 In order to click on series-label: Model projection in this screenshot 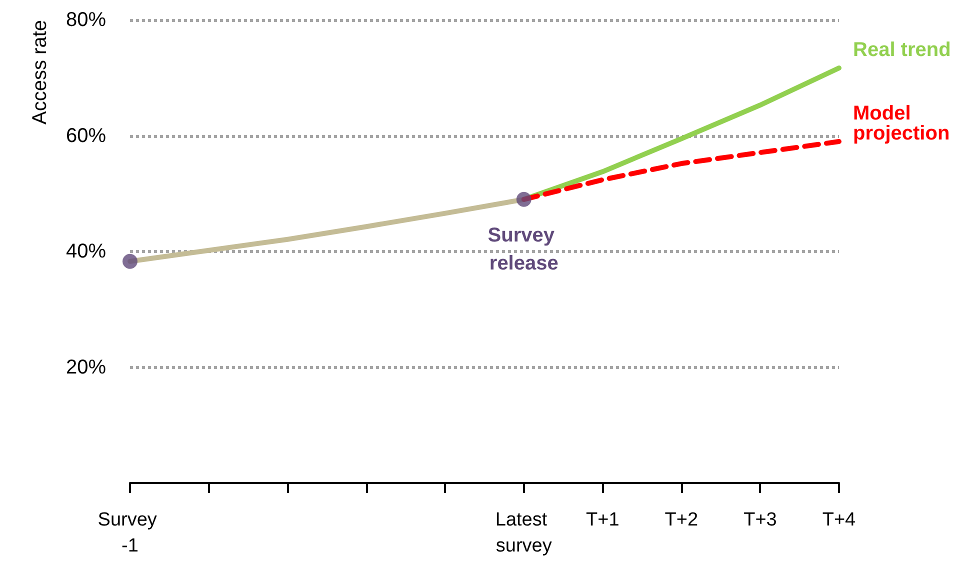, I will do `click(901, 123)`.